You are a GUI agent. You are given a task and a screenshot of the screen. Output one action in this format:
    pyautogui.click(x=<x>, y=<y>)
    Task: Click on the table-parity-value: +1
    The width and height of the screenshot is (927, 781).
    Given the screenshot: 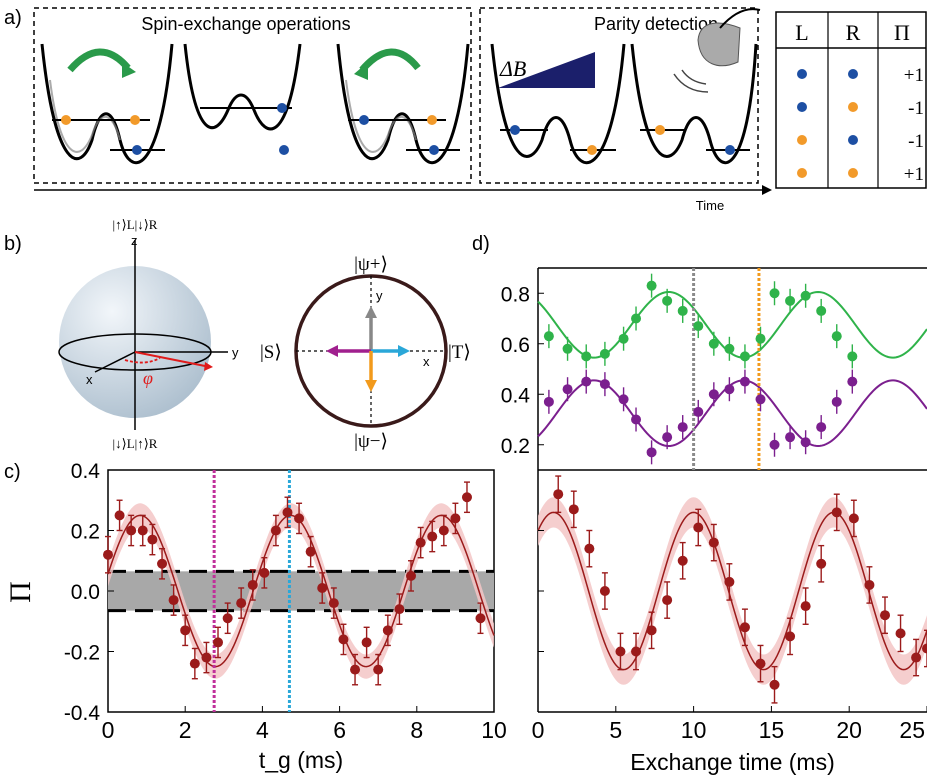 What is the action you would take?
    pyautogui.click(x=914, y=75)
    